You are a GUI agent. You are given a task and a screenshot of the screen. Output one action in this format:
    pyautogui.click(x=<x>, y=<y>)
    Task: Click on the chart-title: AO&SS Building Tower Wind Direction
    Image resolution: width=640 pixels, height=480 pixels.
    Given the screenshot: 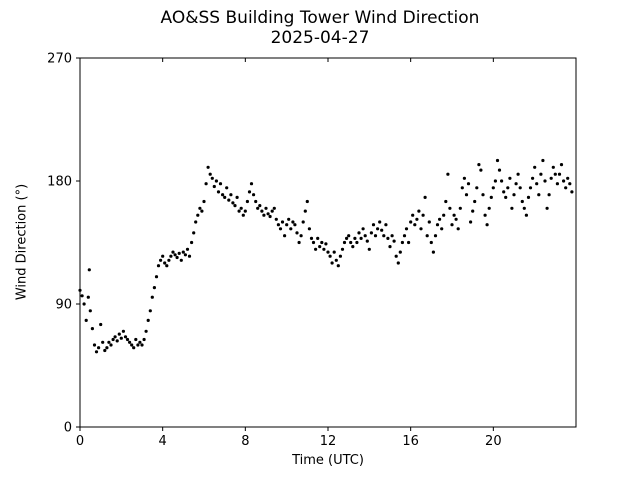 What is the action you would take?
    pyautogui.click(x=320, y=18)
    